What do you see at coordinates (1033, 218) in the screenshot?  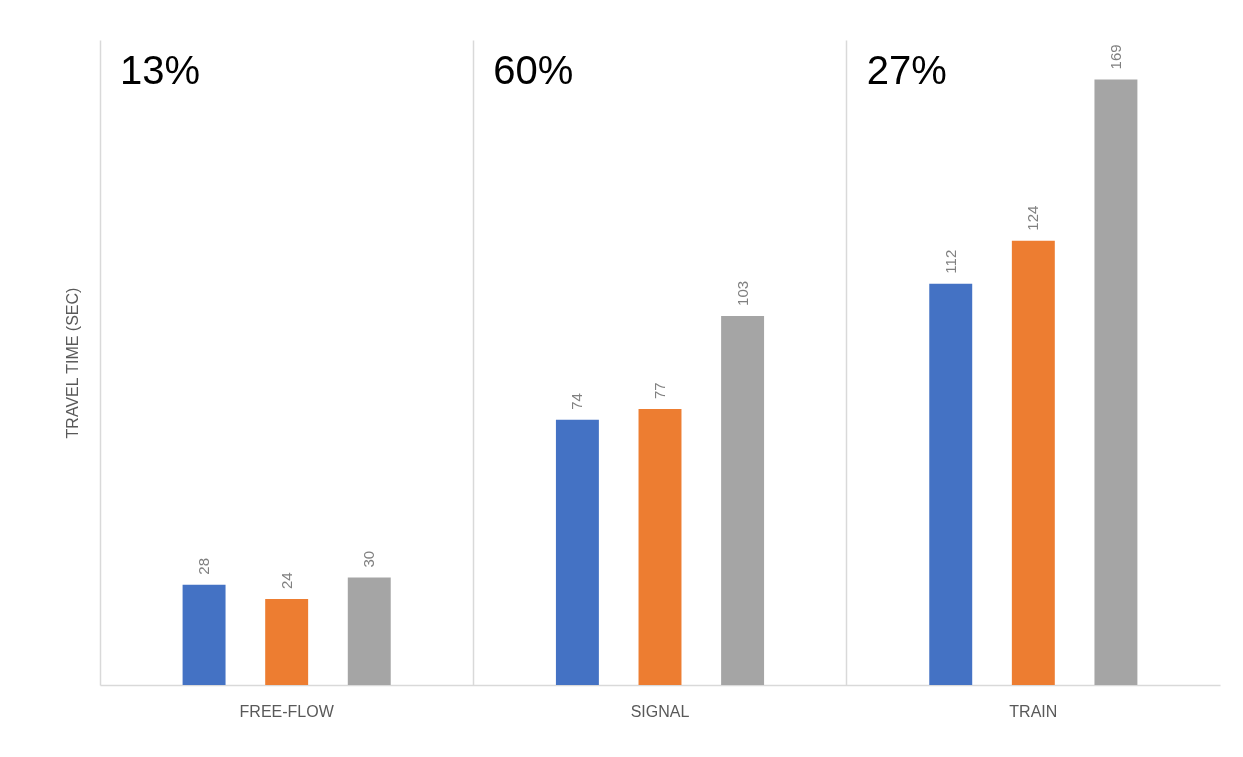 I see `data-label: 124` at bounding box center [1033, 218].